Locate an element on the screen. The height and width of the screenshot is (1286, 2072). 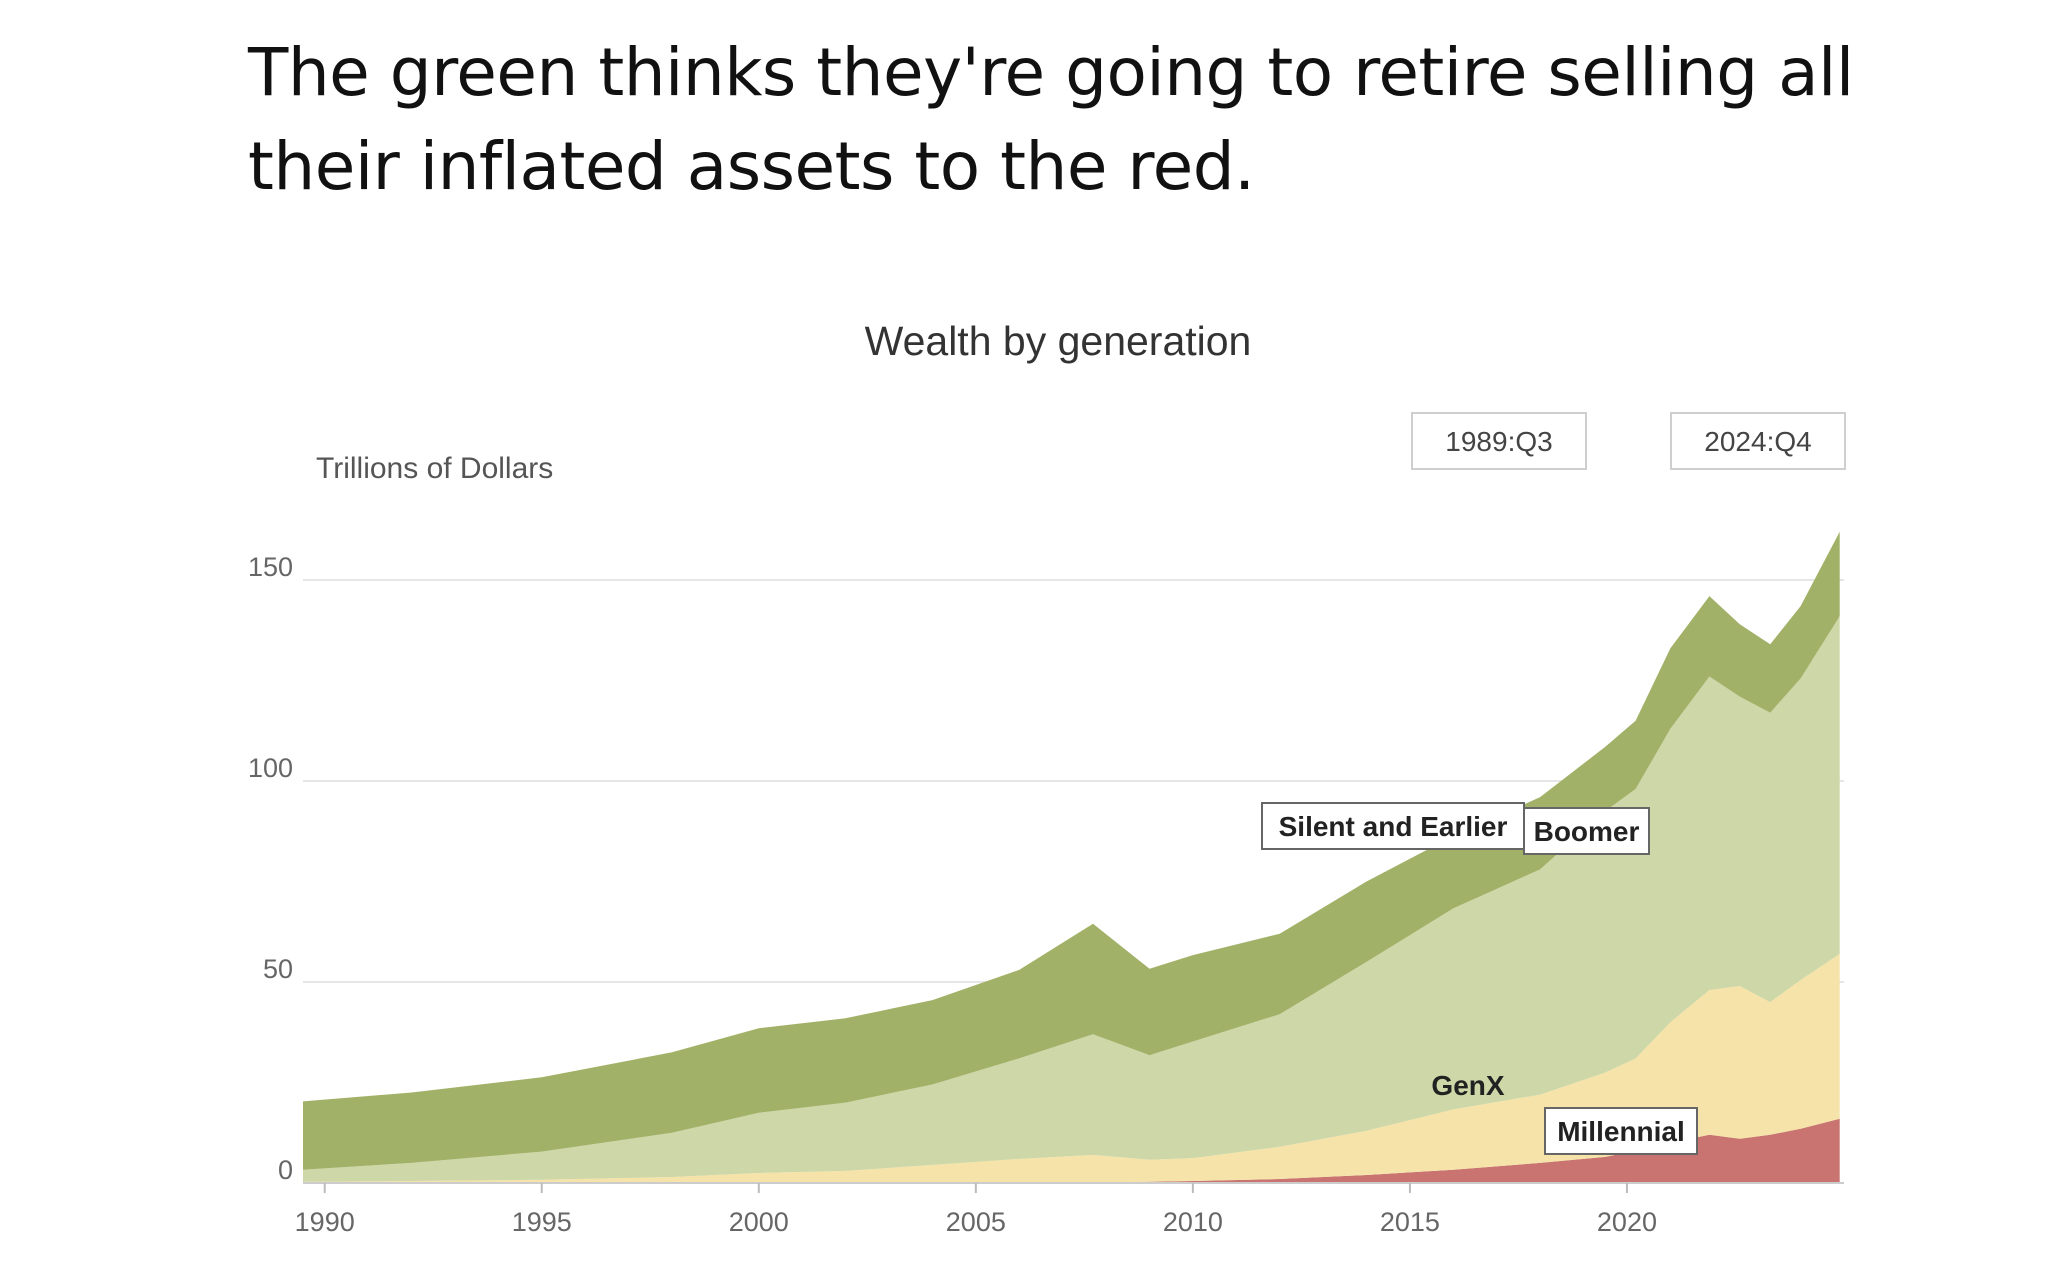
area-millennial is located at coordinates (1071, 1150).